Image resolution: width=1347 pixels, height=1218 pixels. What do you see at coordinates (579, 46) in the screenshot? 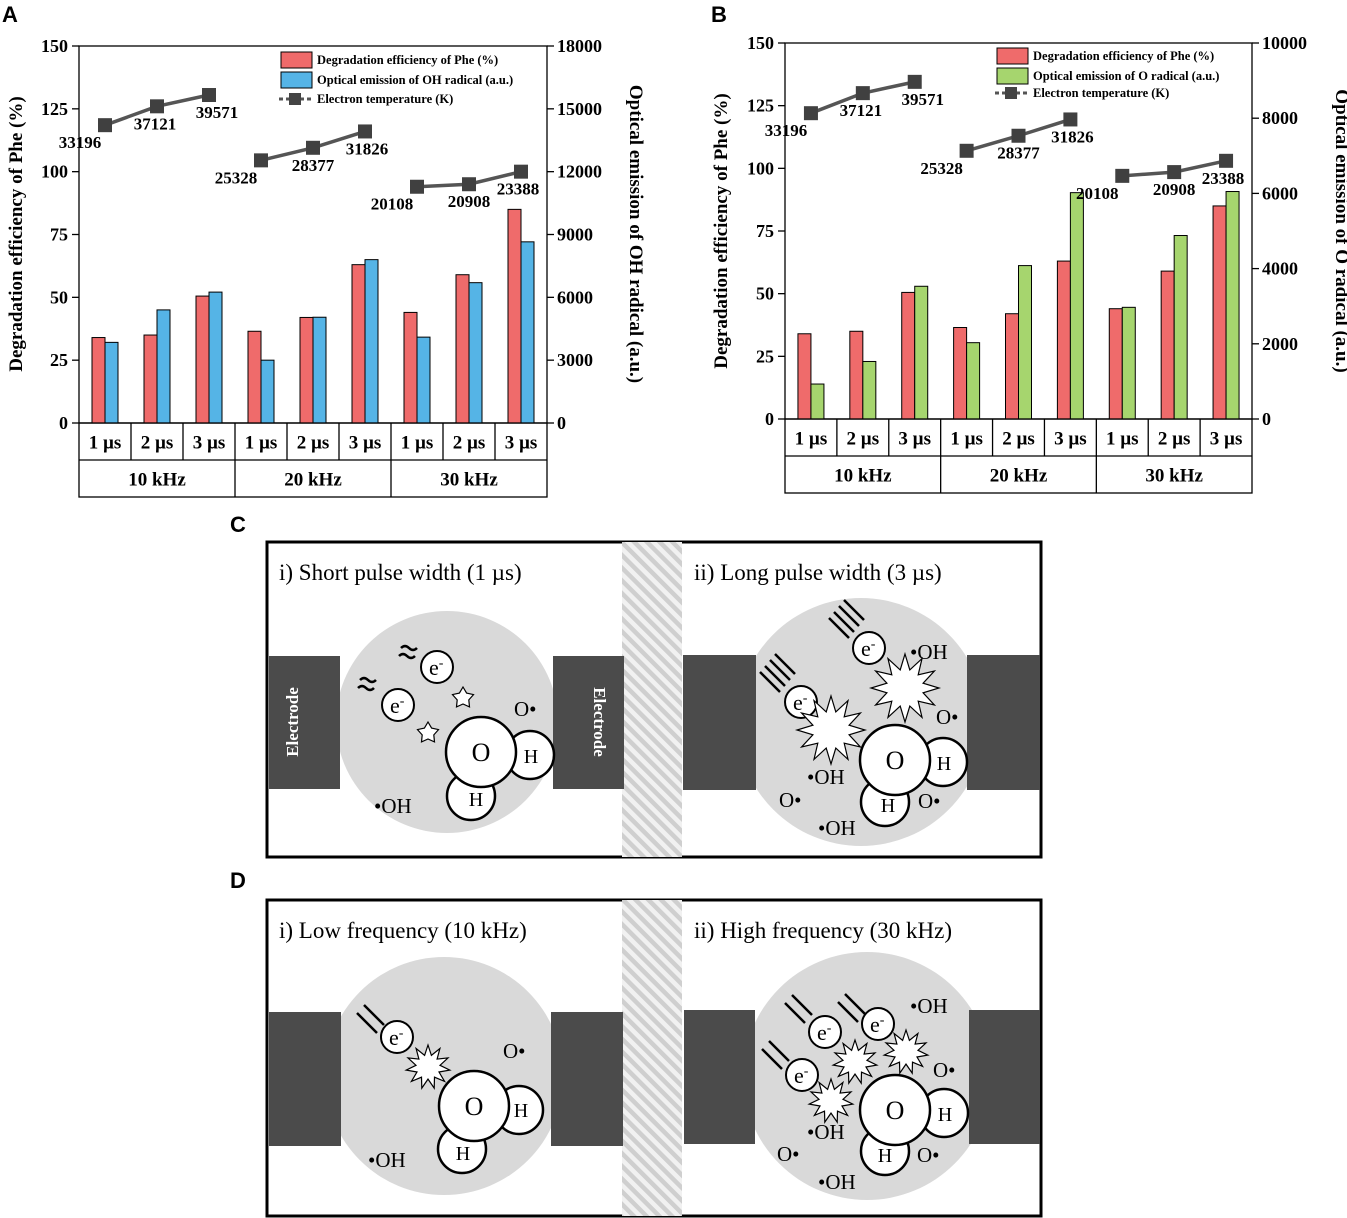
I see `chart-y2-tick-label: 18000` at bounding box center [579, 46].